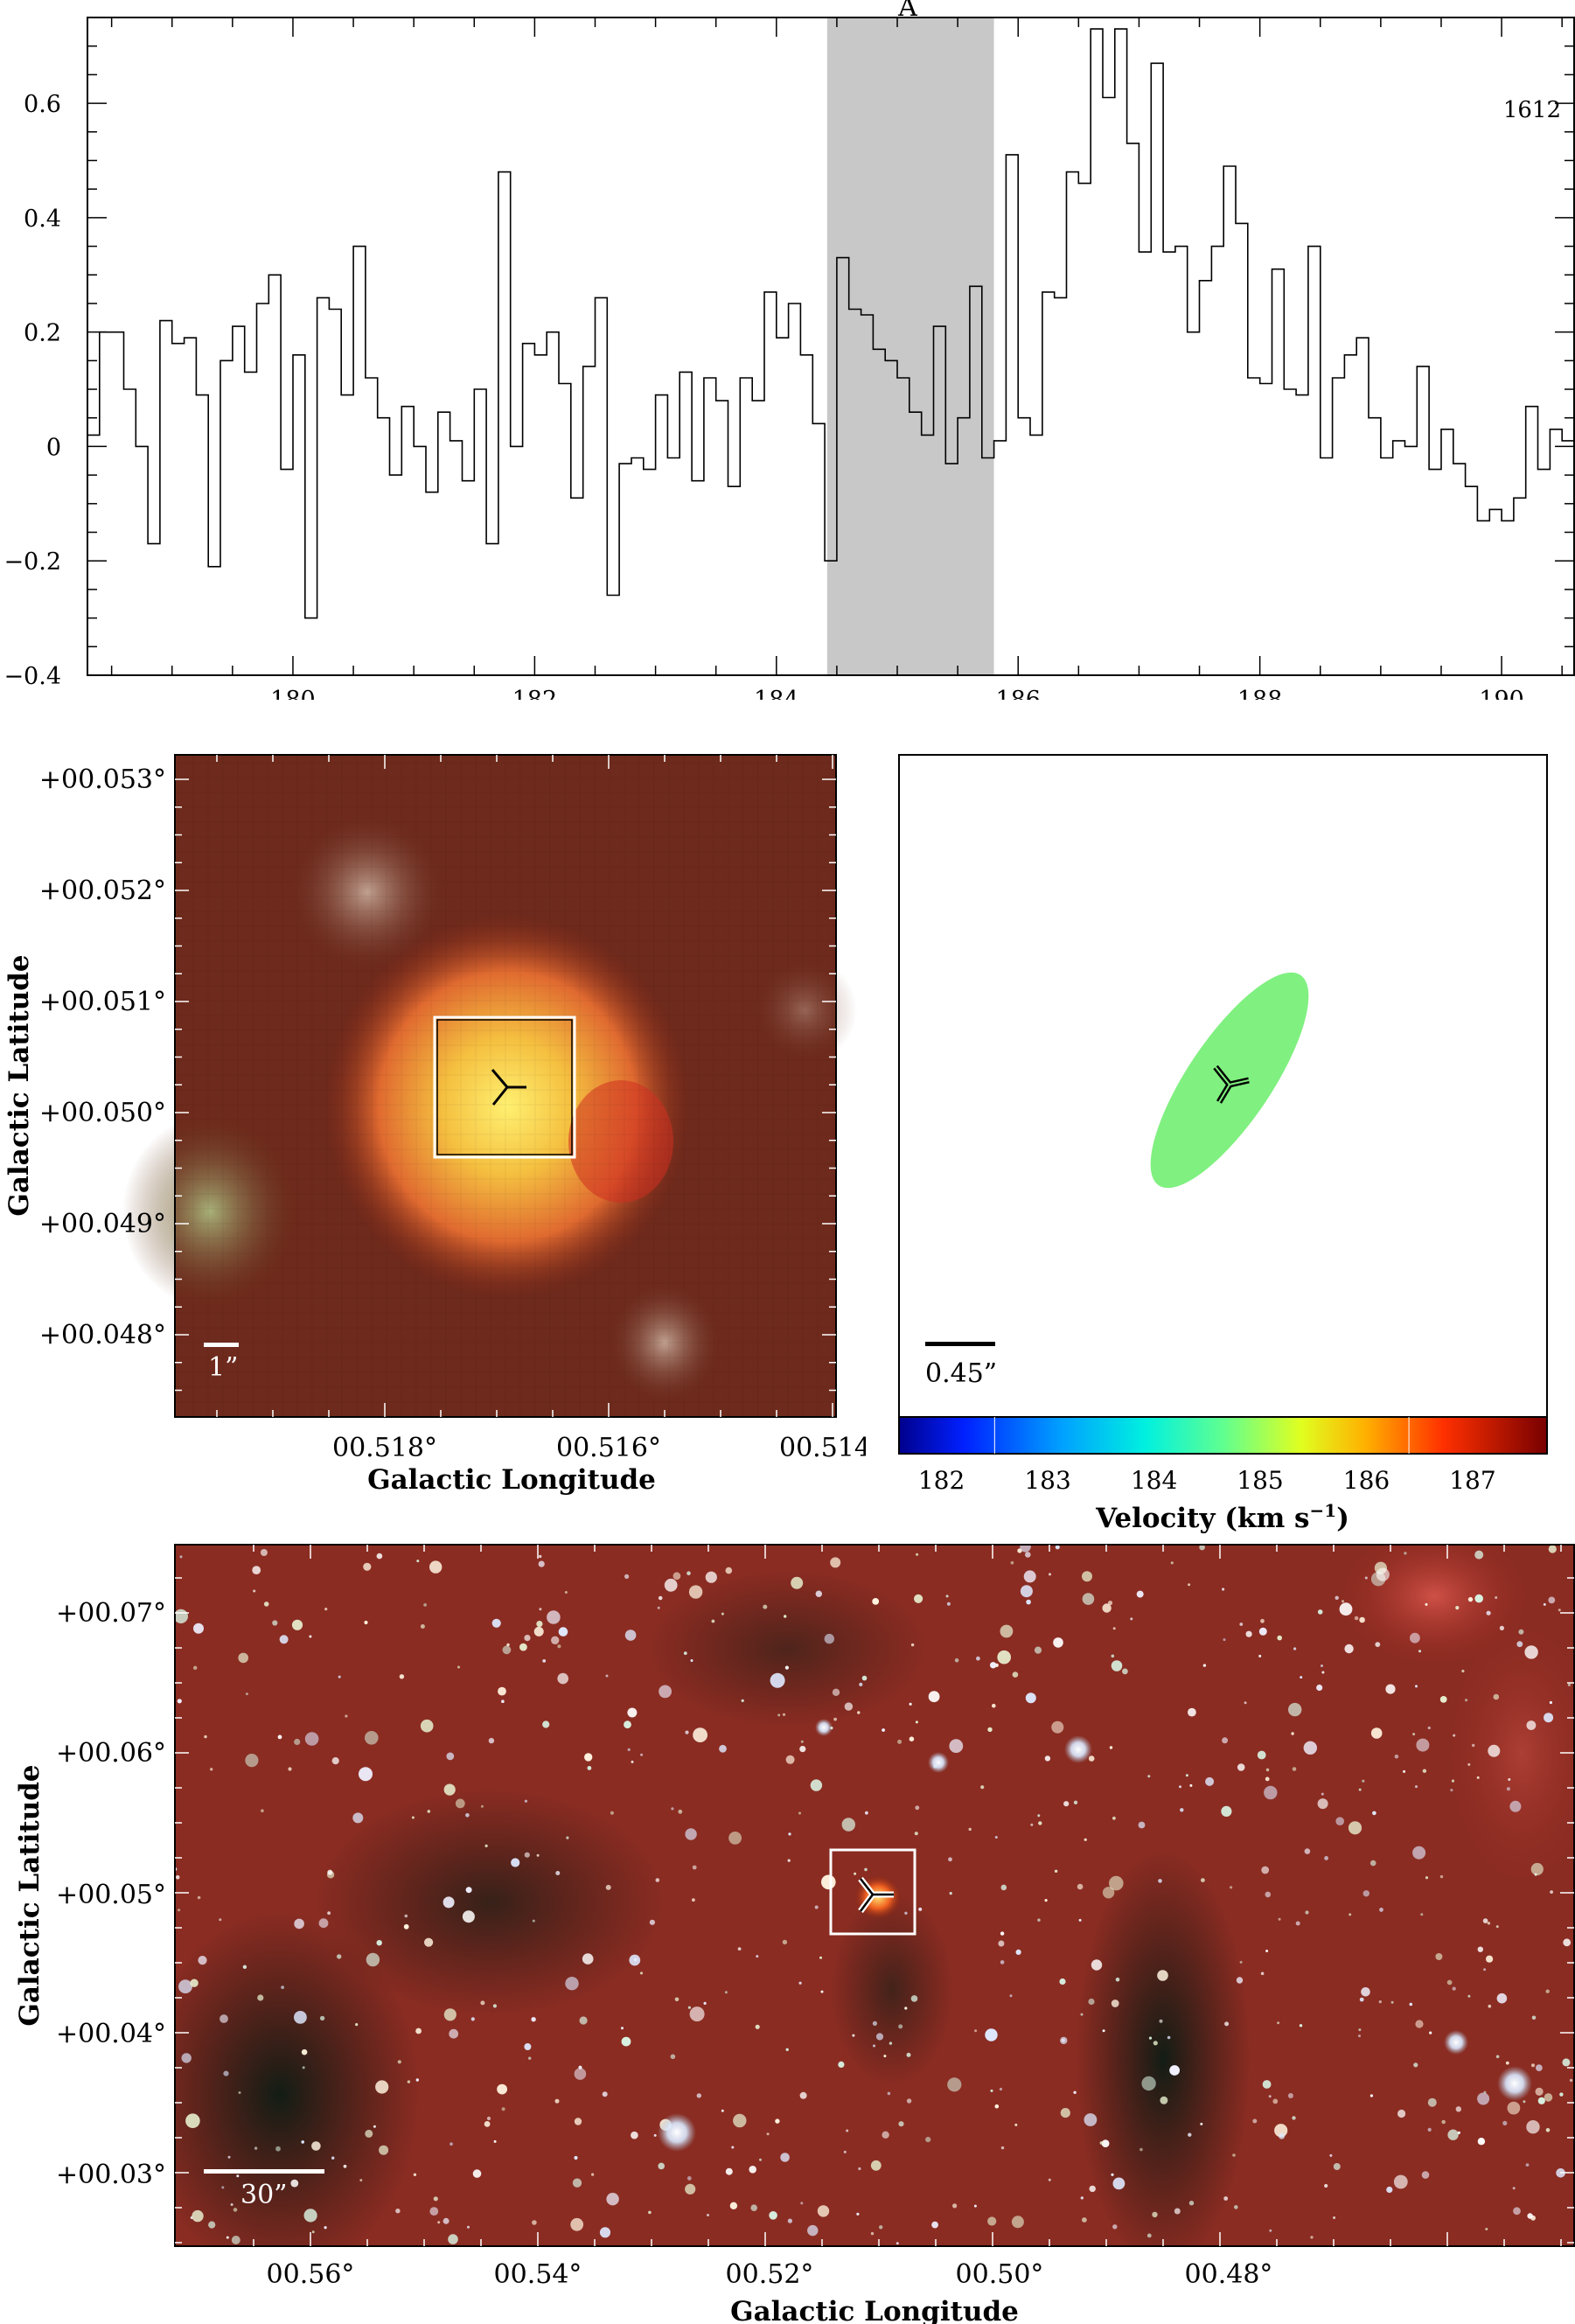 Image resolution: width=1575 pixels, height=2324 pixels. What do you see at coordinates (1260, 693) in the screenshot?
I see `x-tick-label: 188` at bounding box center [1260, 693].